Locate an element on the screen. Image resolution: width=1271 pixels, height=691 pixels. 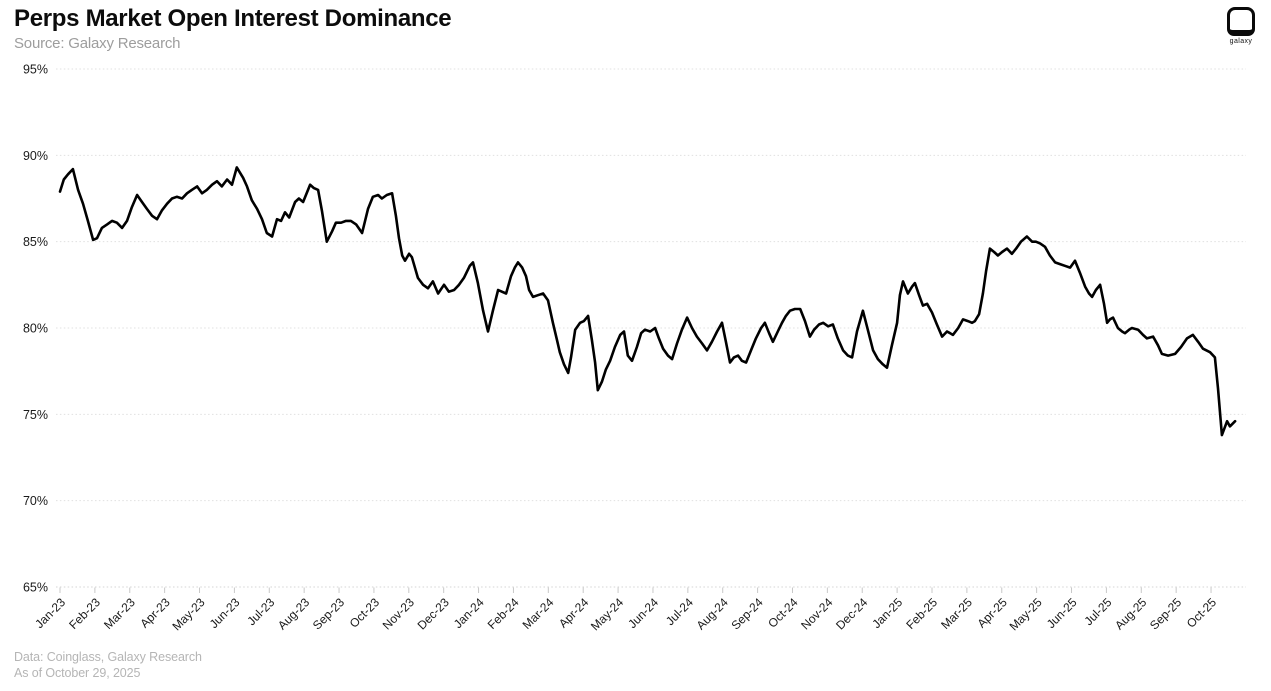
x-tick-label: Sep-23 is located at coordinates (328, 613).